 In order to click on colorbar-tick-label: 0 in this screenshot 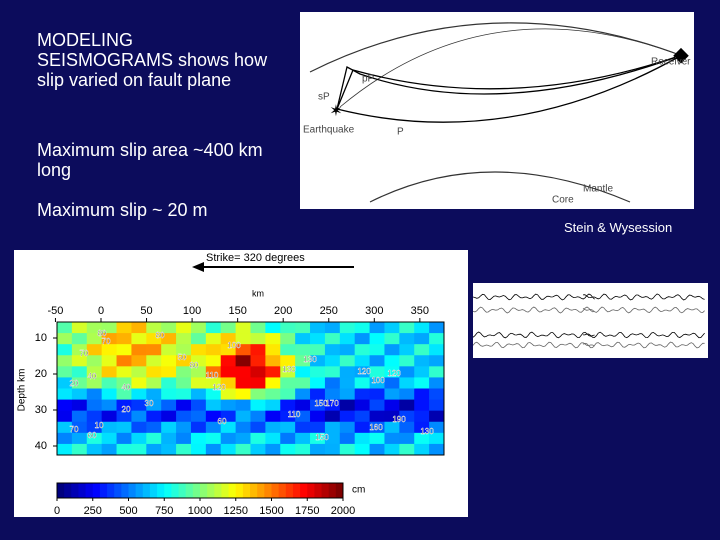, I will do `click(57, 511)`.